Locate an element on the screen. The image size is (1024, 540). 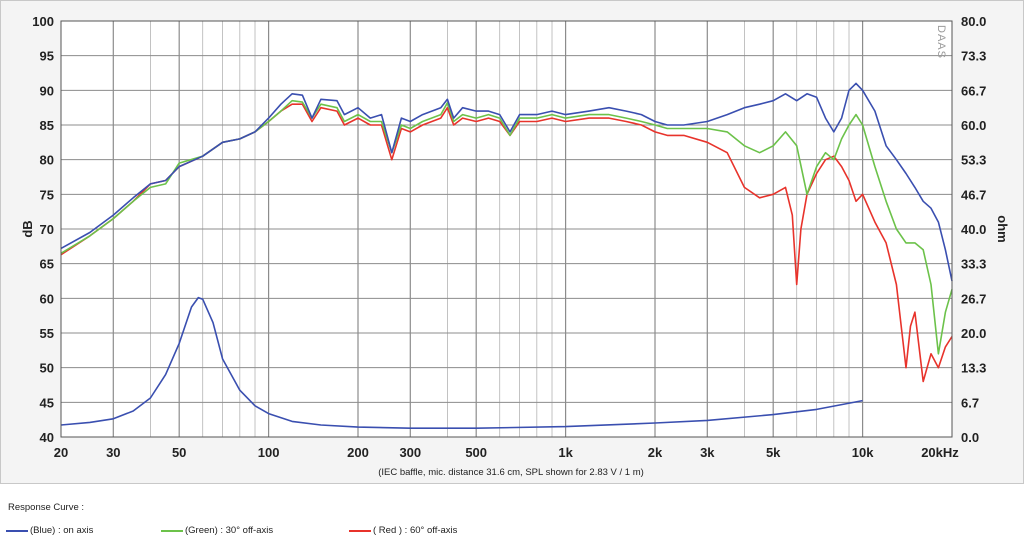
y-tick-label: 40 is located at coordinates (47, 437).